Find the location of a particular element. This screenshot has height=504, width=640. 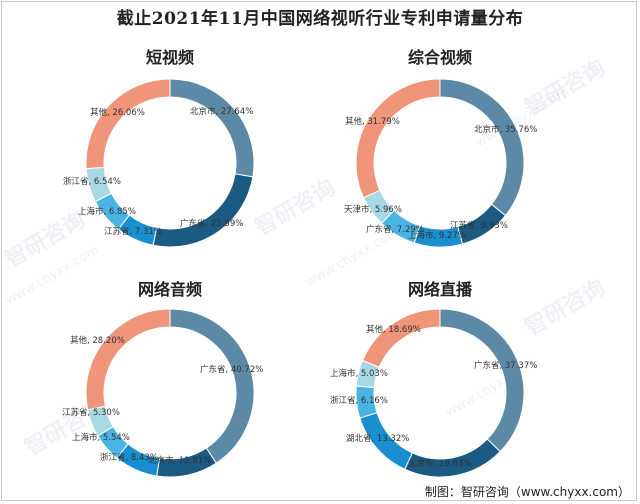

chart-title: 截止2021年11月中国网络视听行业专利申请量分布 is located at coordinates (320, 19).